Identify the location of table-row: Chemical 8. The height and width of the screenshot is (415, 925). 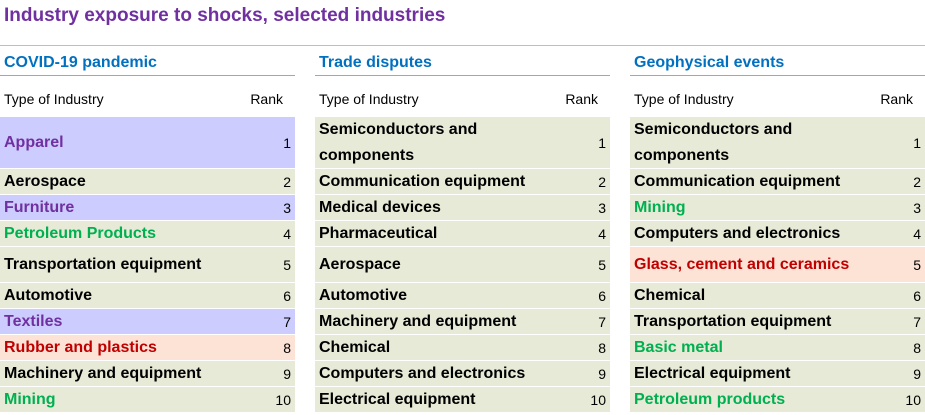
(462, 348).